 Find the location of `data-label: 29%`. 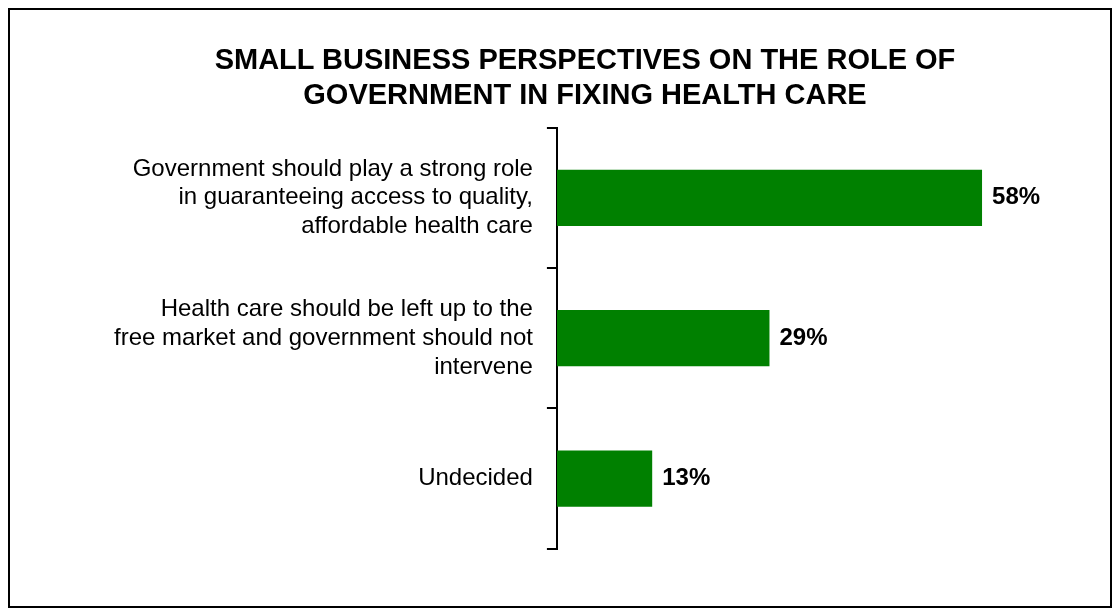

data-label: 29% is located at coordinates (803, 336).